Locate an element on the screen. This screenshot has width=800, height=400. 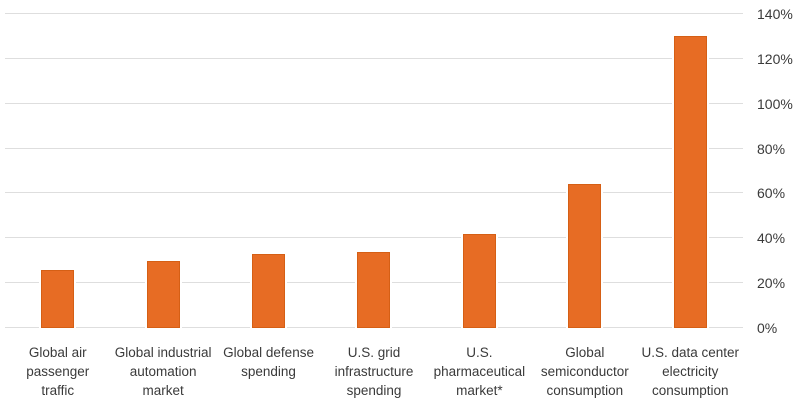
category-label-line: Global air is located at coordinates (57, 352).